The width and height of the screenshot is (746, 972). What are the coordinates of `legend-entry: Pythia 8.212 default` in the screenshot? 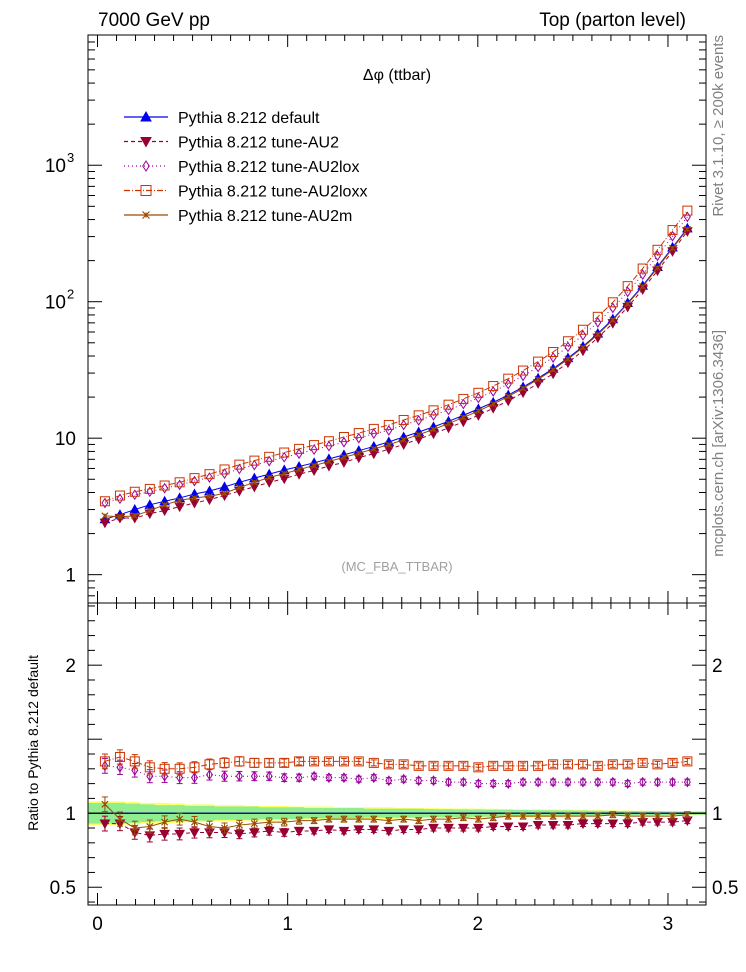 It's located at (222, 118).